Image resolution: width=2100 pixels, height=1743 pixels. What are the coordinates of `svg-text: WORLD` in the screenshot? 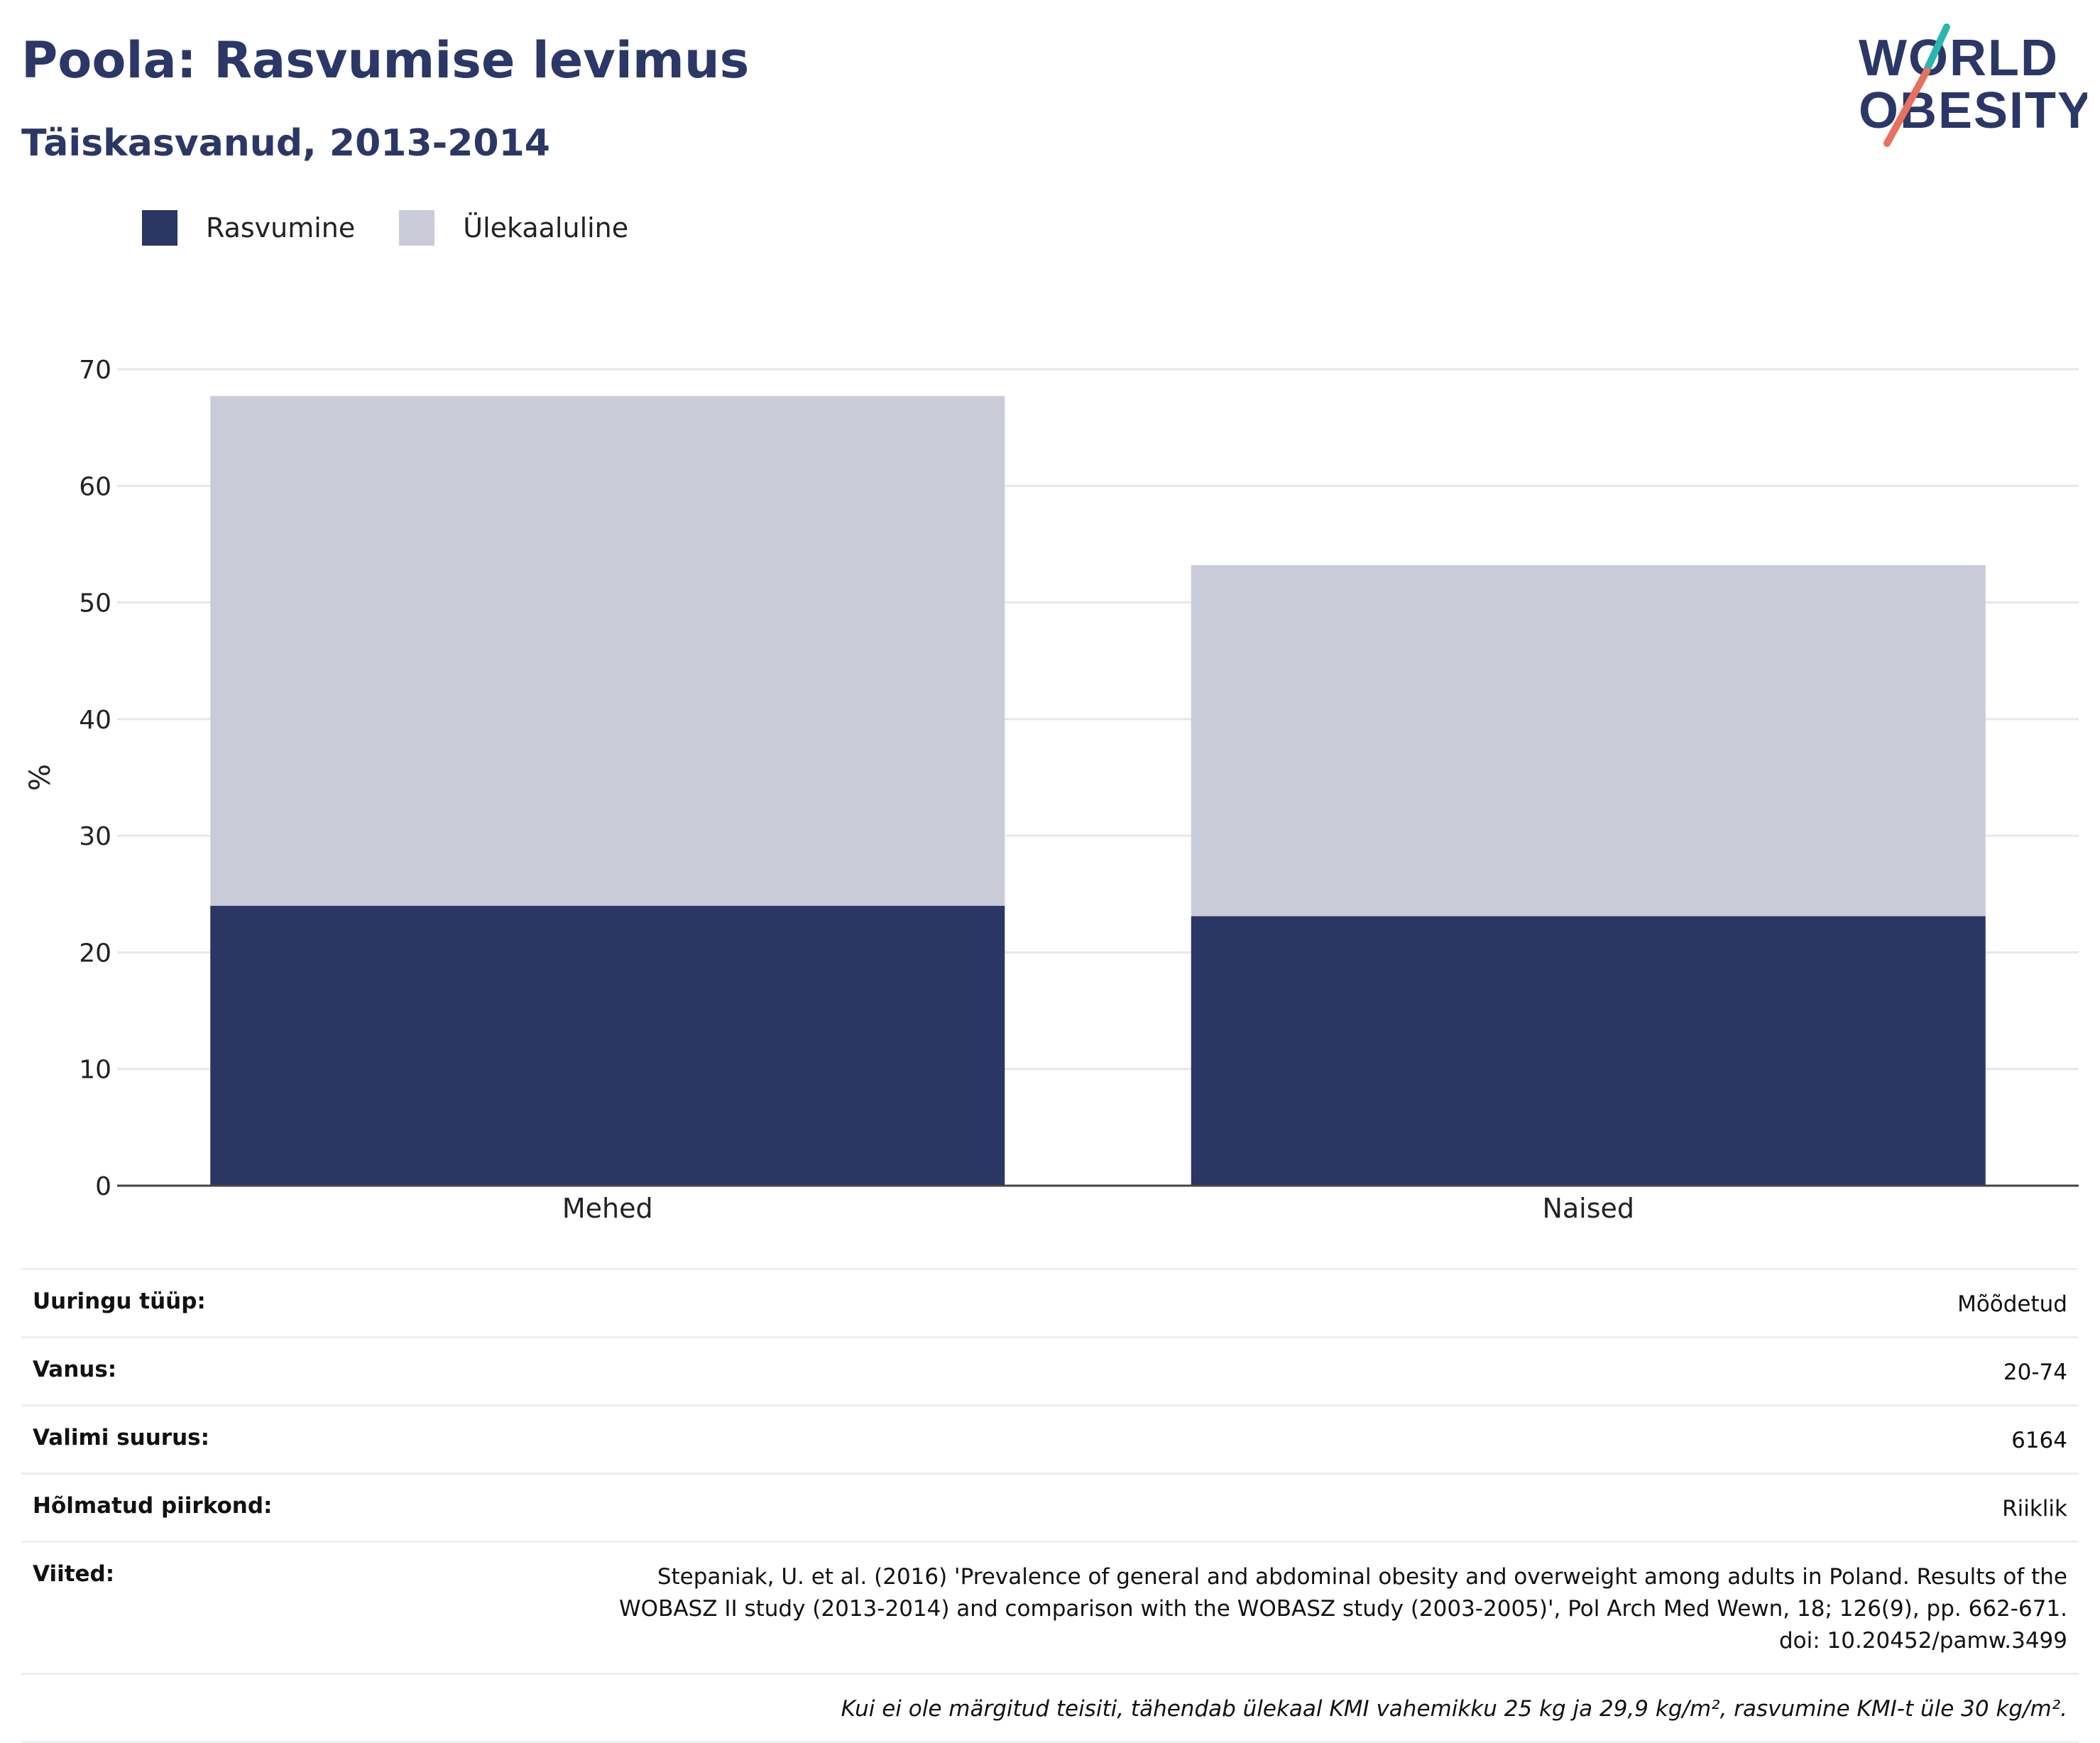 It's located at (1959, 58).